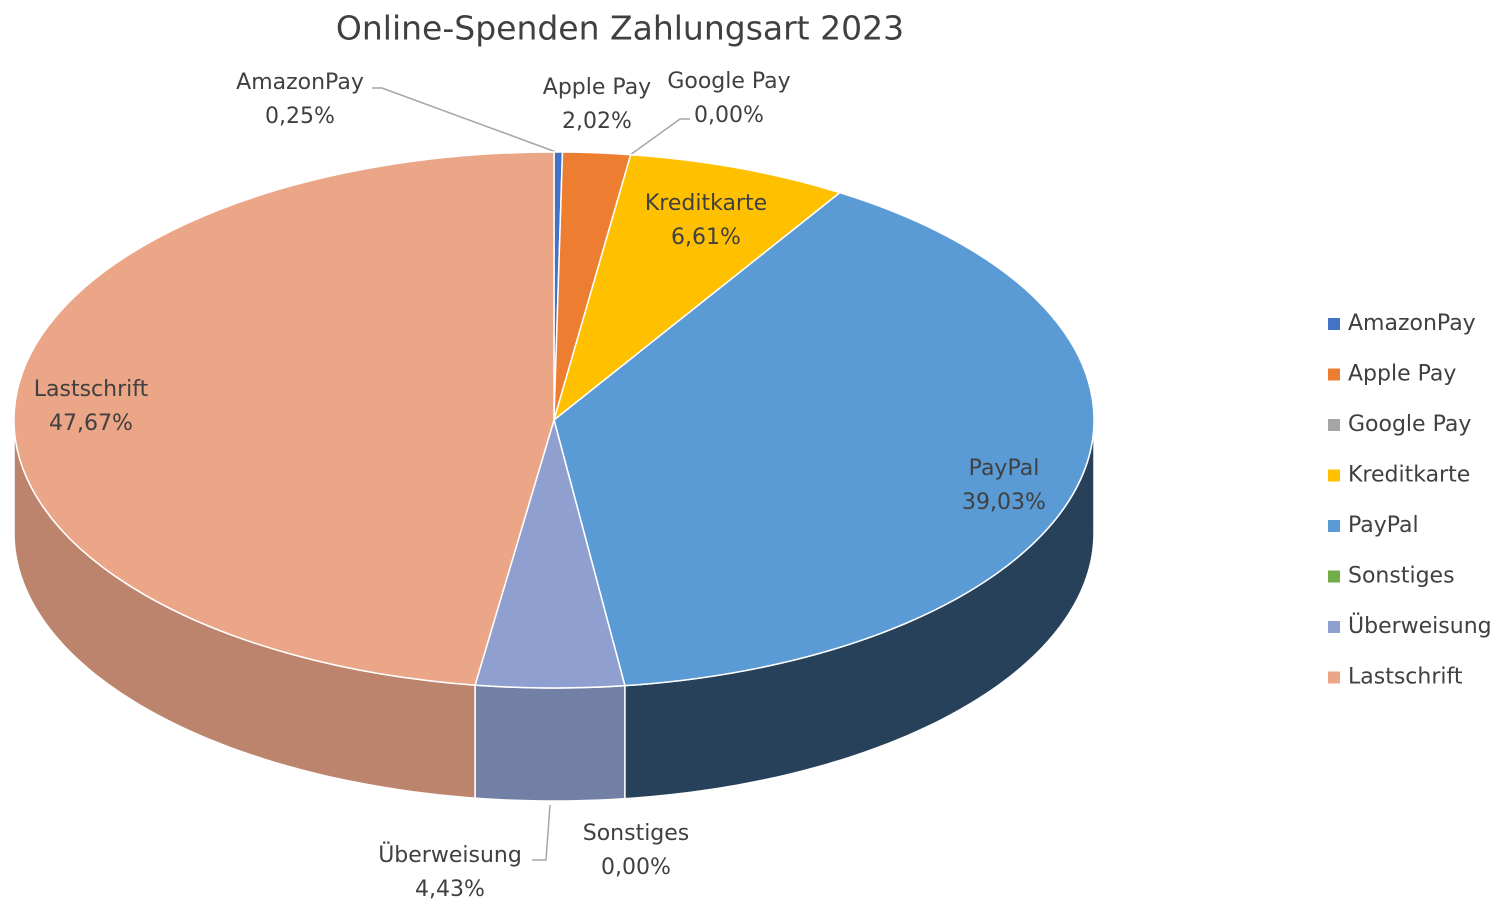 Image resolution: width=1509 pixels, height=904 pixels. What do you see at coordinates (300, 116) in the screenshot?
I see `data-label-value: 0,25%` at bounding box center [300, 116].